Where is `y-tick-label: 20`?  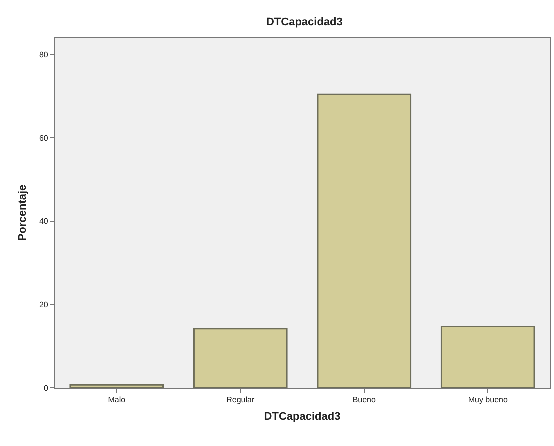
y-tick-label: 20 is located at coordinates (44, 305).